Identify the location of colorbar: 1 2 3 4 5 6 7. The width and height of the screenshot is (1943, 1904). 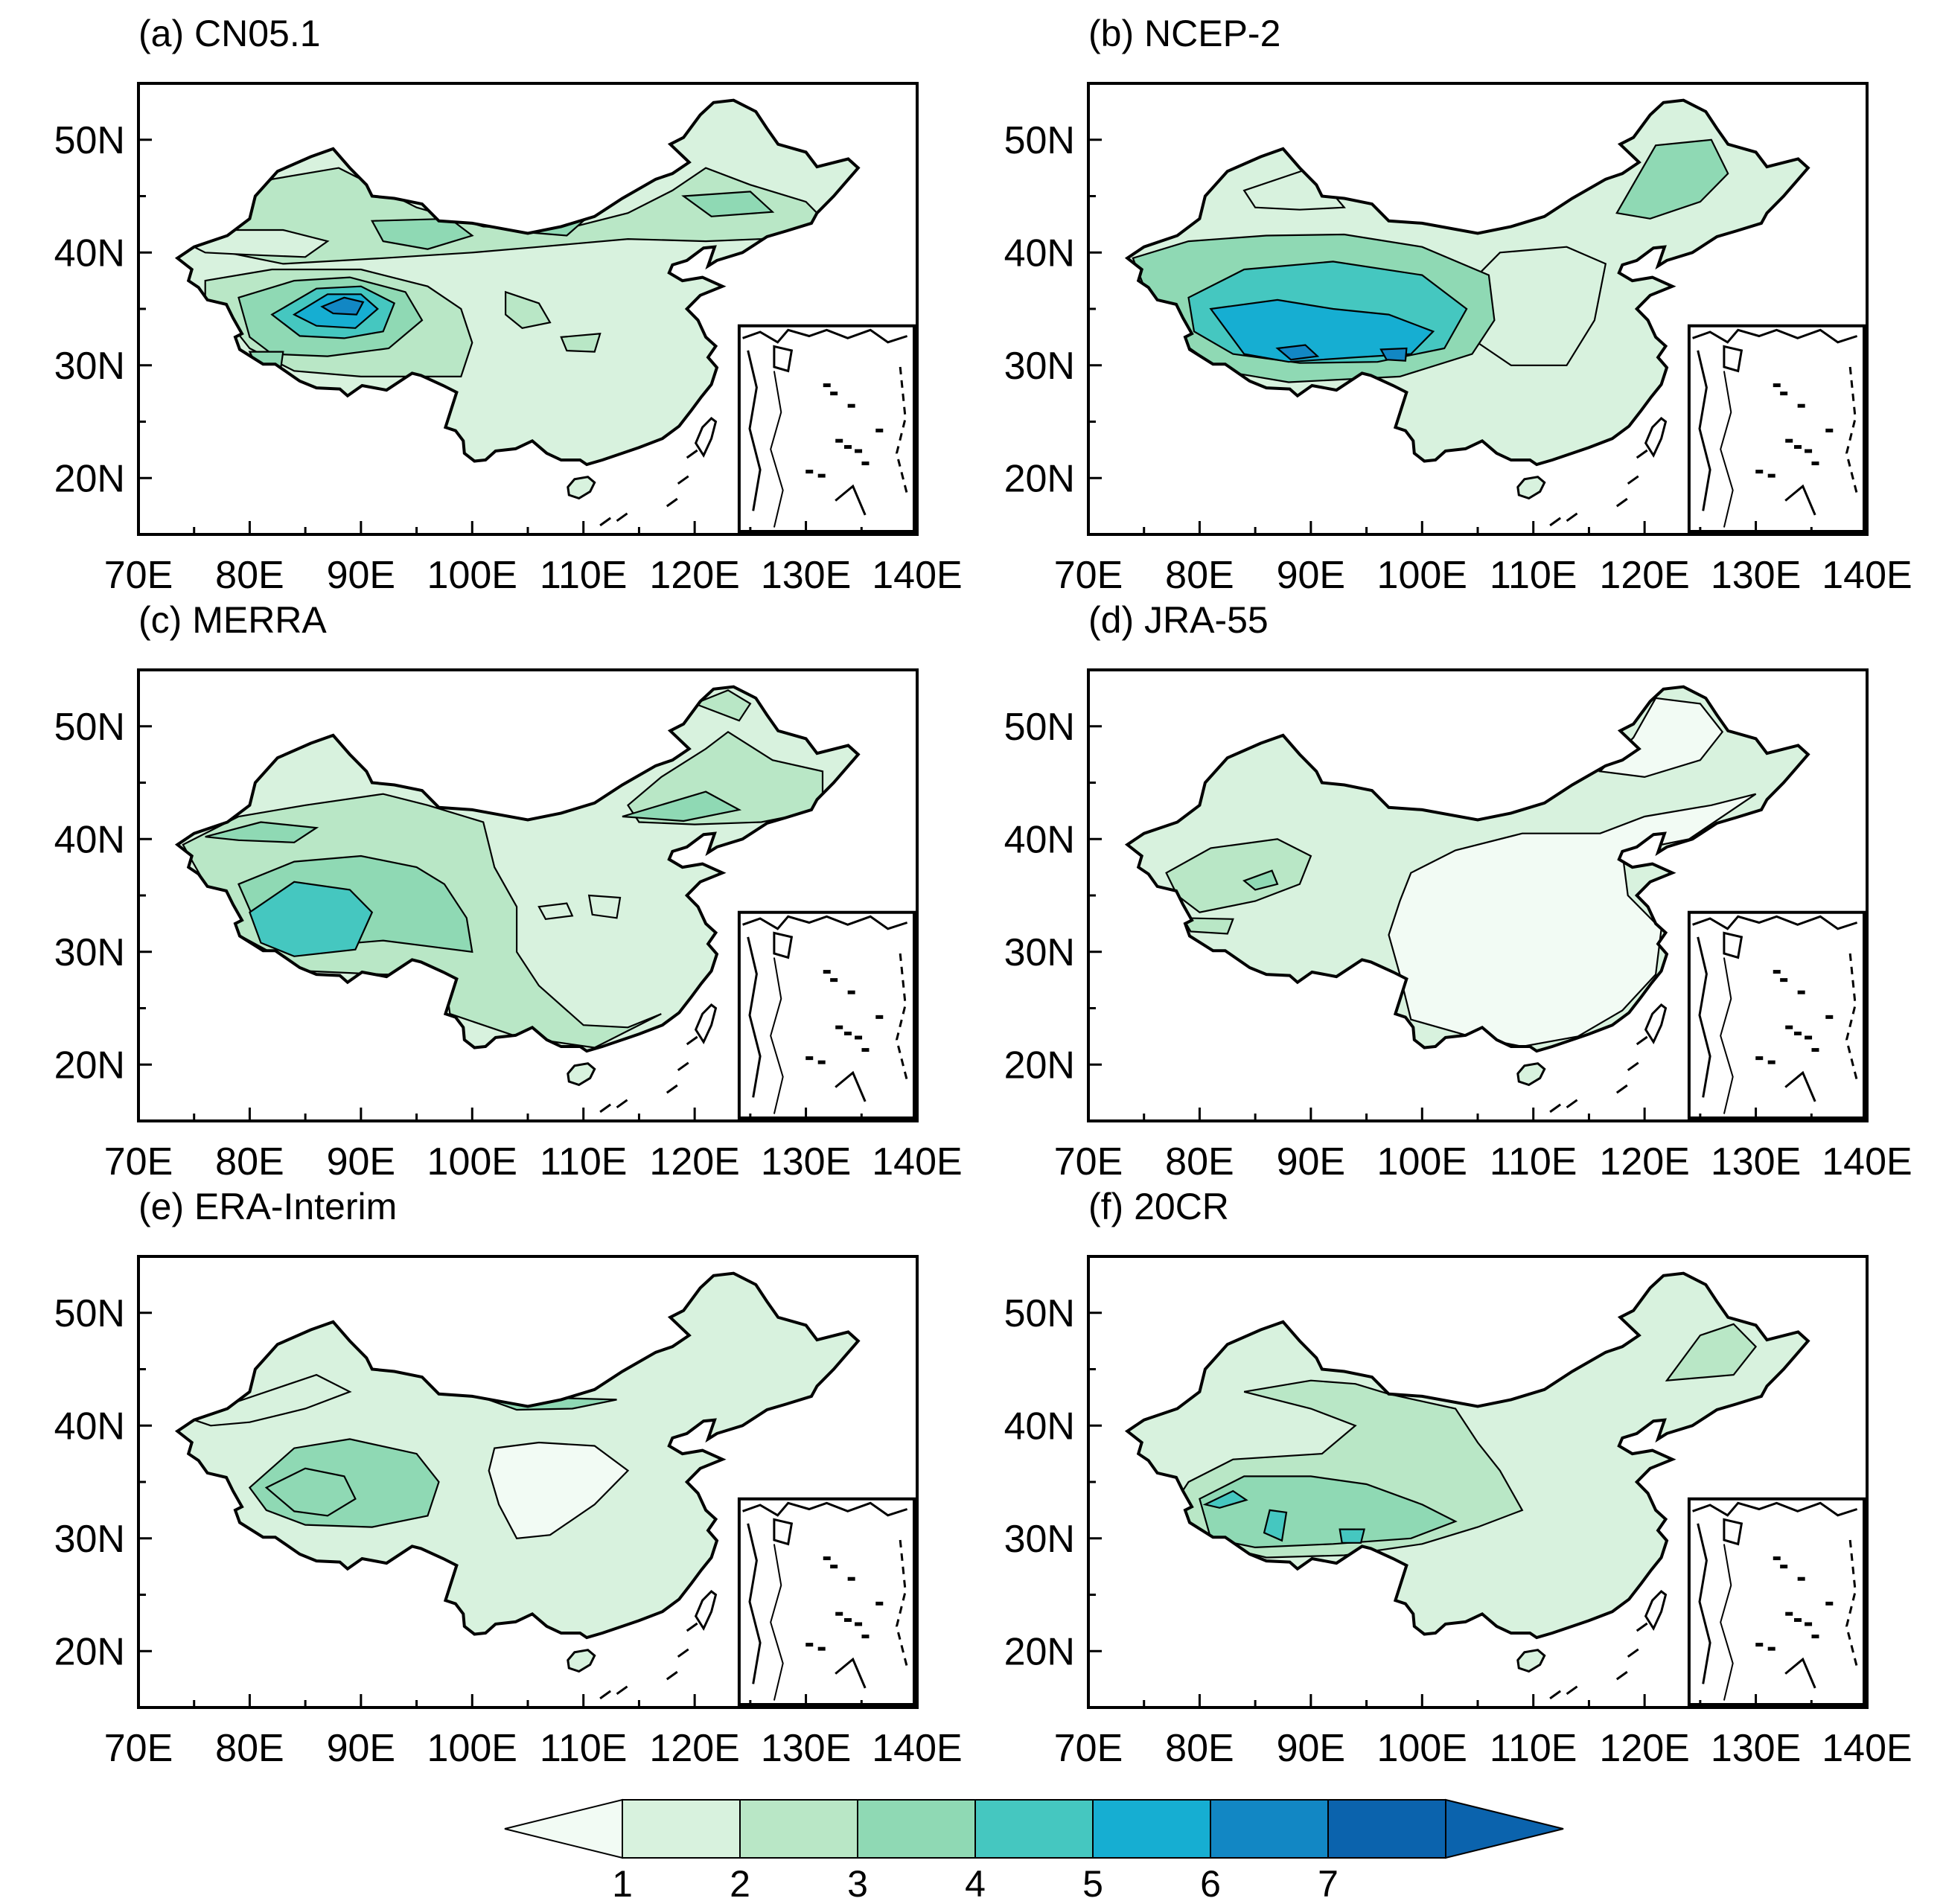
(1034, 1851).